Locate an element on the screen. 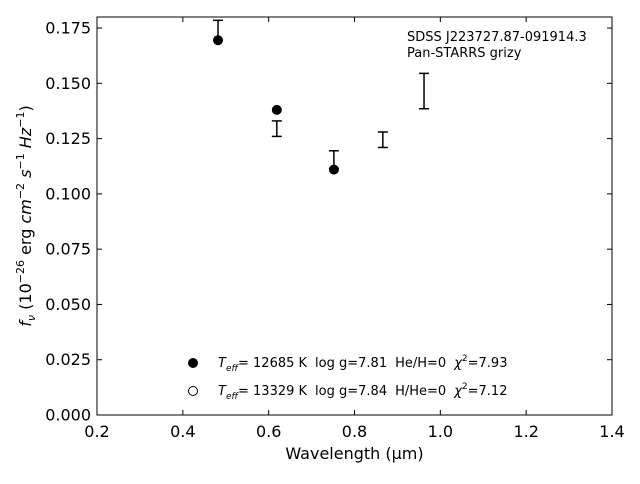 The image size is (640, 484). y-tick-label: 0.125 is located at coordinates (68, 138).